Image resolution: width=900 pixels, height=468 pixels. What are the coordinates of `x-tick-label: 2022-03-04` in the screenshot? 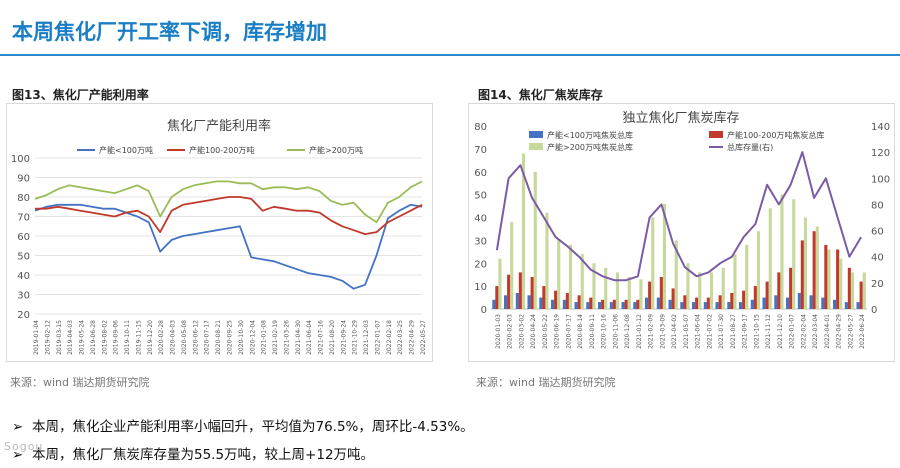 It's located at (815, 331).